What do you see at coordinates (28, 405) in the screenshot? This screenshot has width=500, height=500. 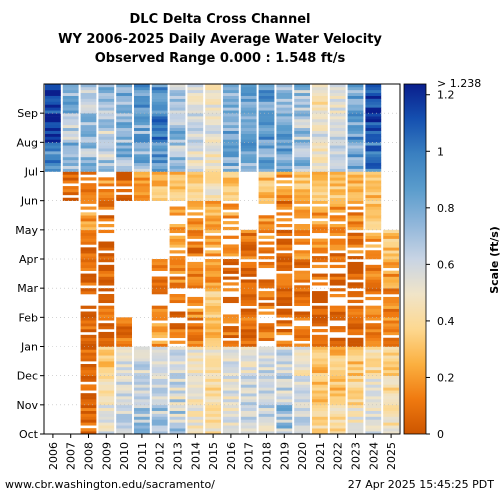 I see `y-tick-label: Nov` at bounding box center [28, 405].